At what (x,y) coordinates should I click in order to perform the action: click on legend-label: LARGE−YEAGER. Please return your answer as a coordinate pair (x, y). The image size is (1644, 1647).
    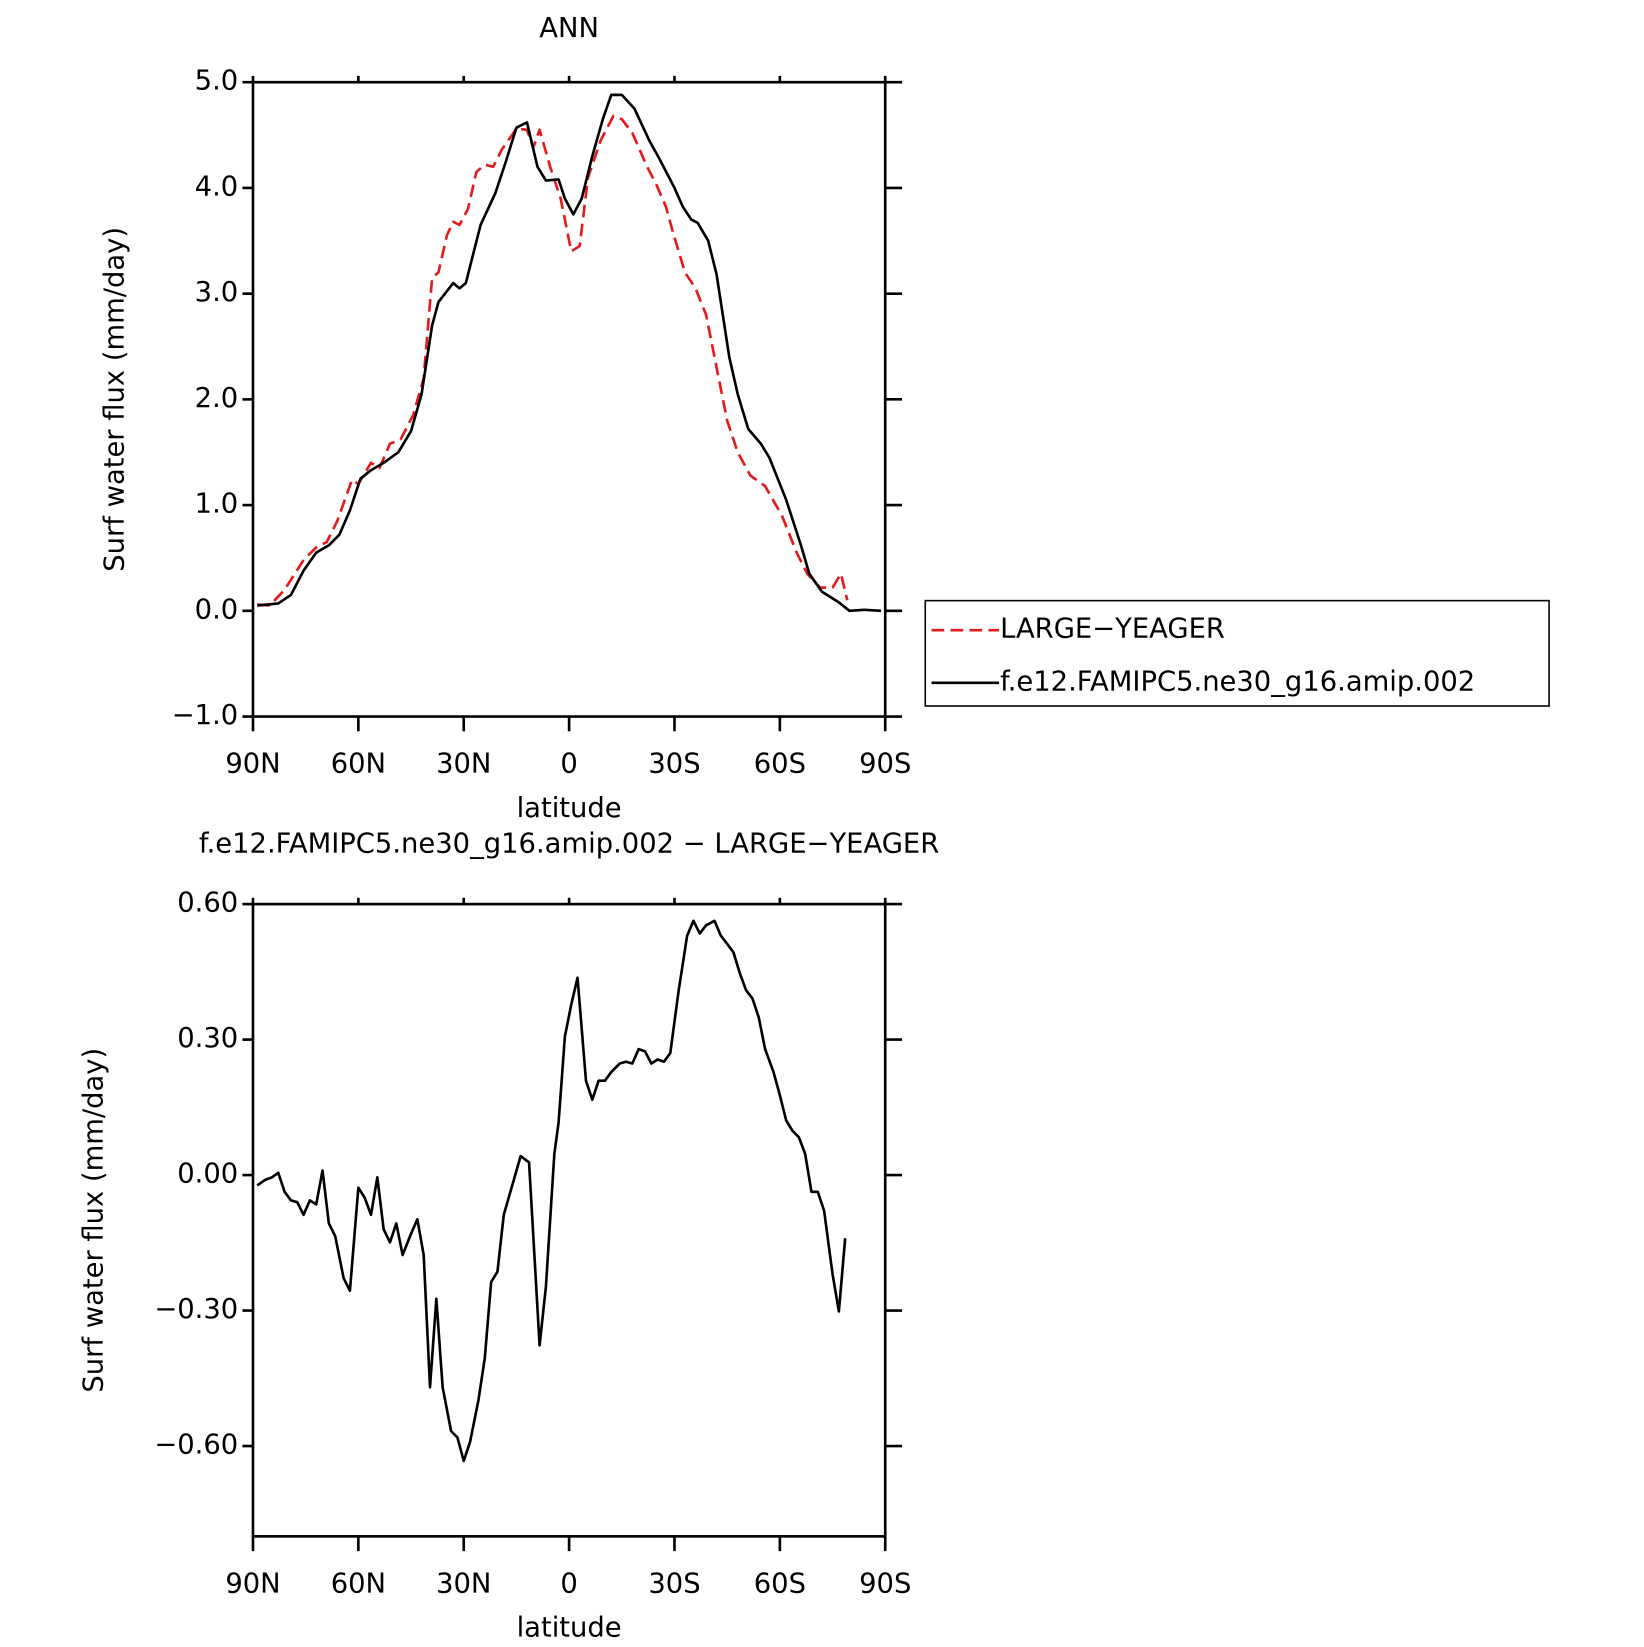
    Looking at the image, I should click on (1112, 629).